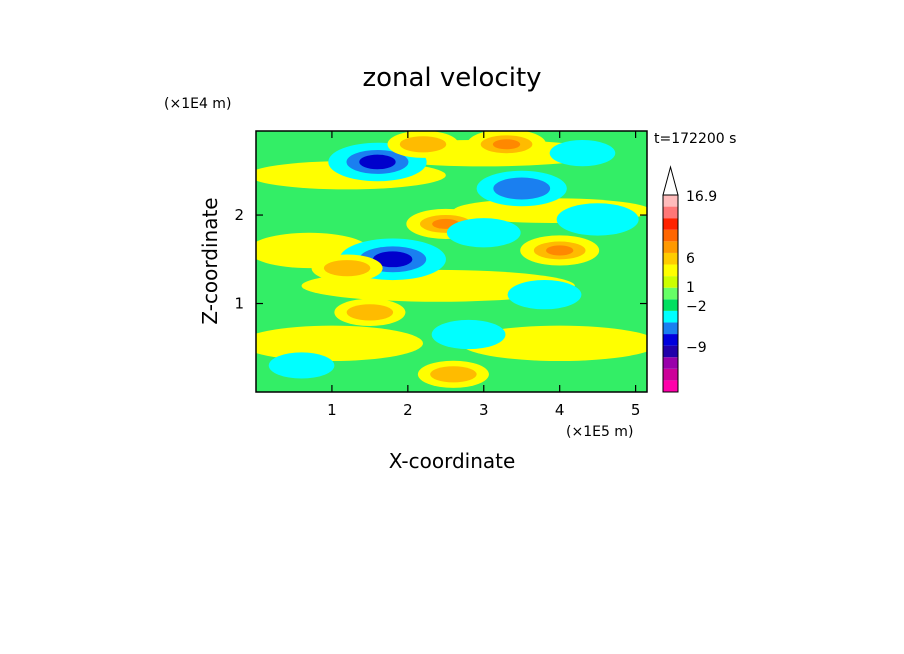  What do you see at coordinates (484, 410) in the screenshot?
I see `x-tick-label: 3` at bounding box center [484, 410].